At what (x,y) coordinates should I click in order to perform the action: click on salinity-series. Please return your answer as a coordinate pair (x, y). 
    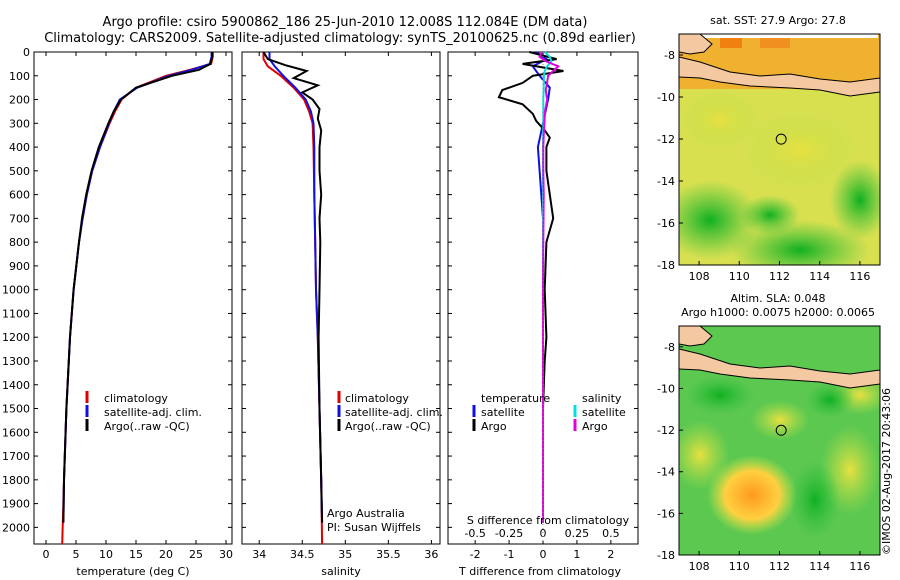
    Looking at the image, I should click on (293, 298).